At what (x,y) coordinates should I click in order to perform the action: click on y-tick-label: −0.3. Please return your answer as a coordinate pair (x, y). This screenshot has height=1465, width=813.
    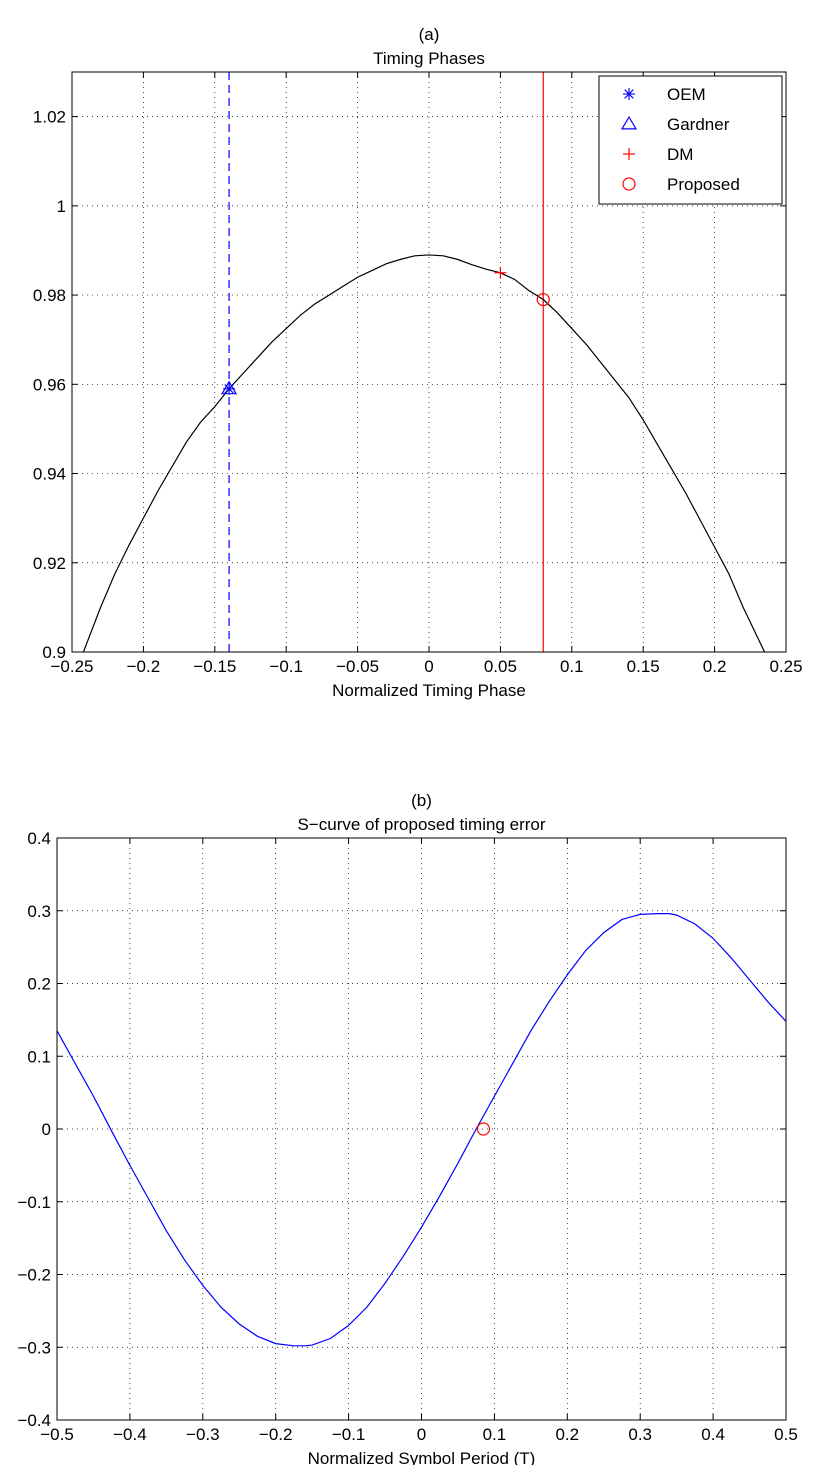
    Looking at the image, I should click on (34, 1347).